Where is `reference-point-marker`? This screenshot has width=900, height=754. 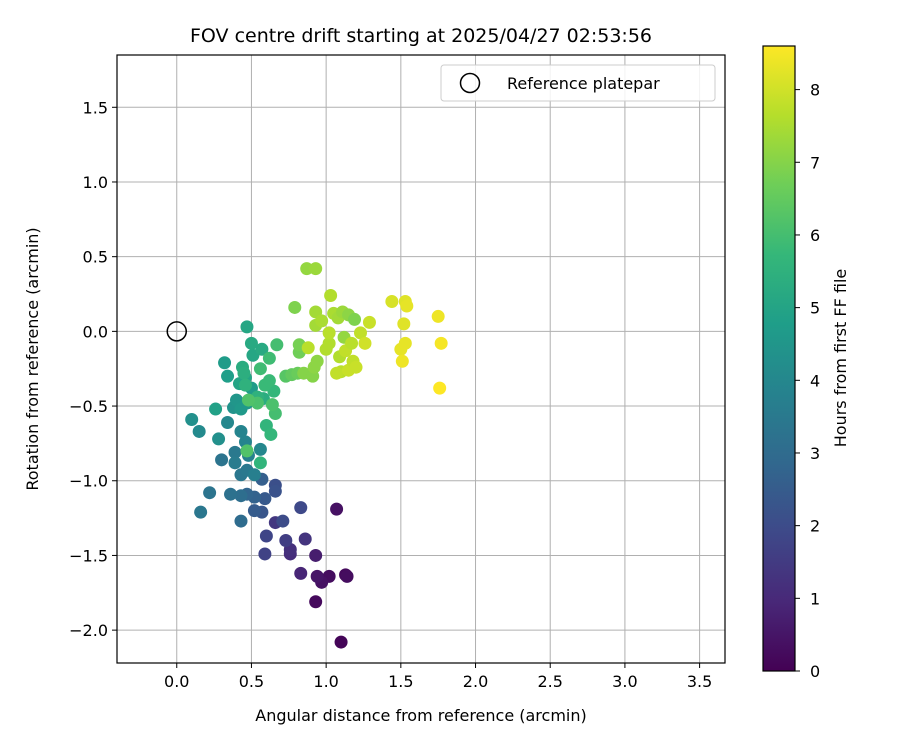
reference-point-marker is located at coordinates (177, 331).